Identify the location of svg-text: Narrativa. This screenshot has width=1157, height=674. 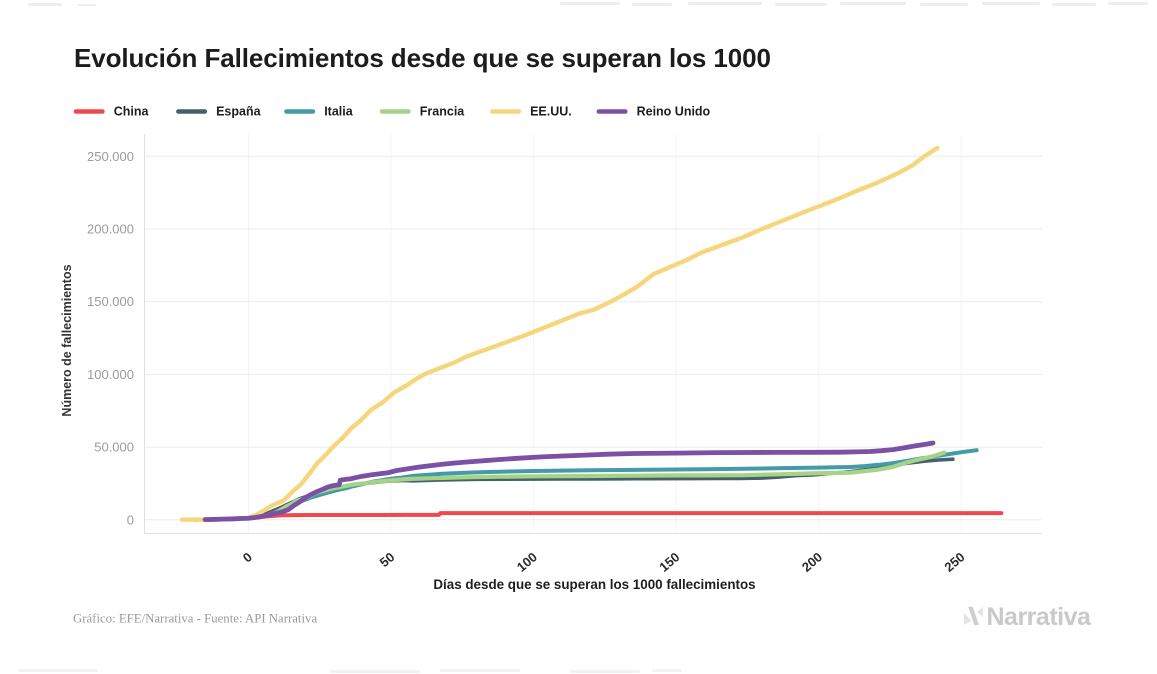
(1039, 617).